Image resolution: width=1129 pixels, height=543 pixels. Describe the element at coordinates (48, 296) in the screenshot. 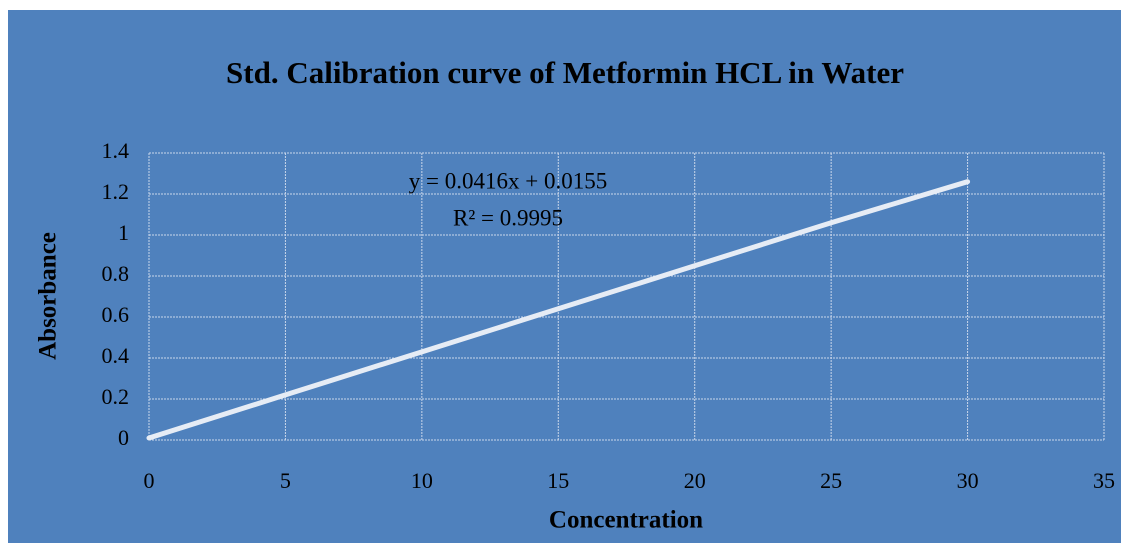

I see `y-axis-label: Absorbance` at that location.